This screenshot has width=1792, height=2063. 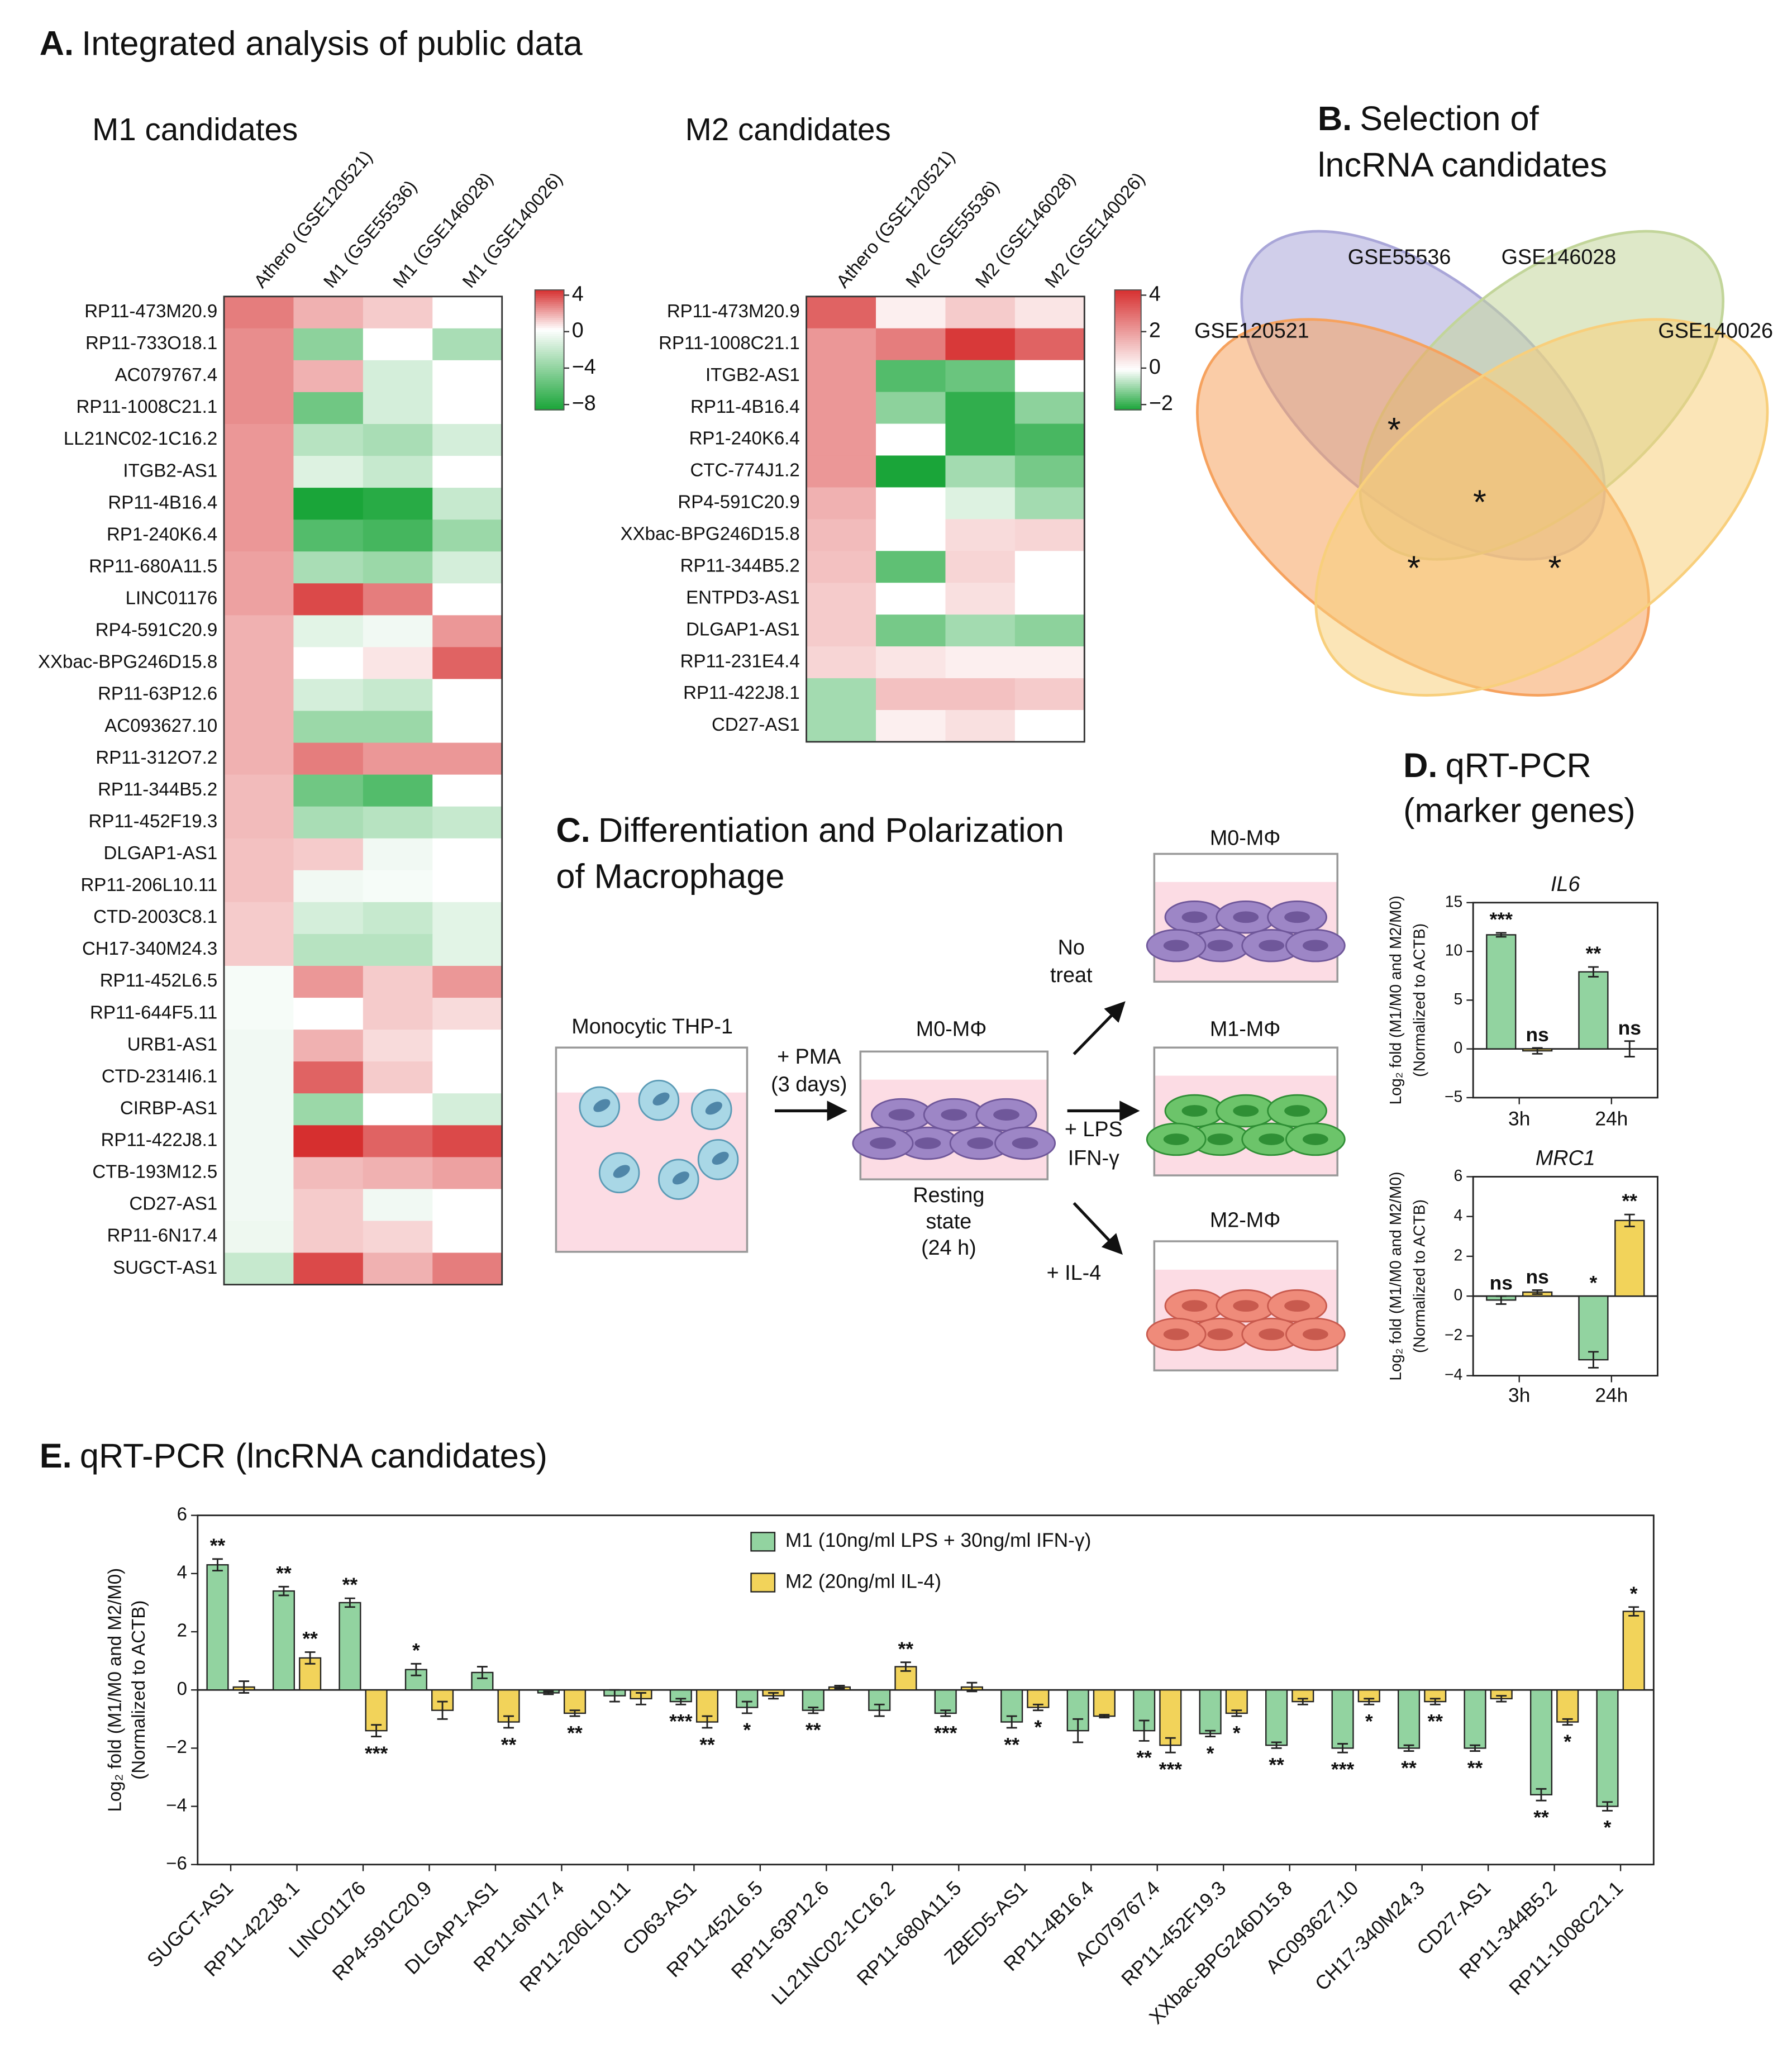 I want to click on row-label: CD27-AS1, so click(x=173, y=1203).